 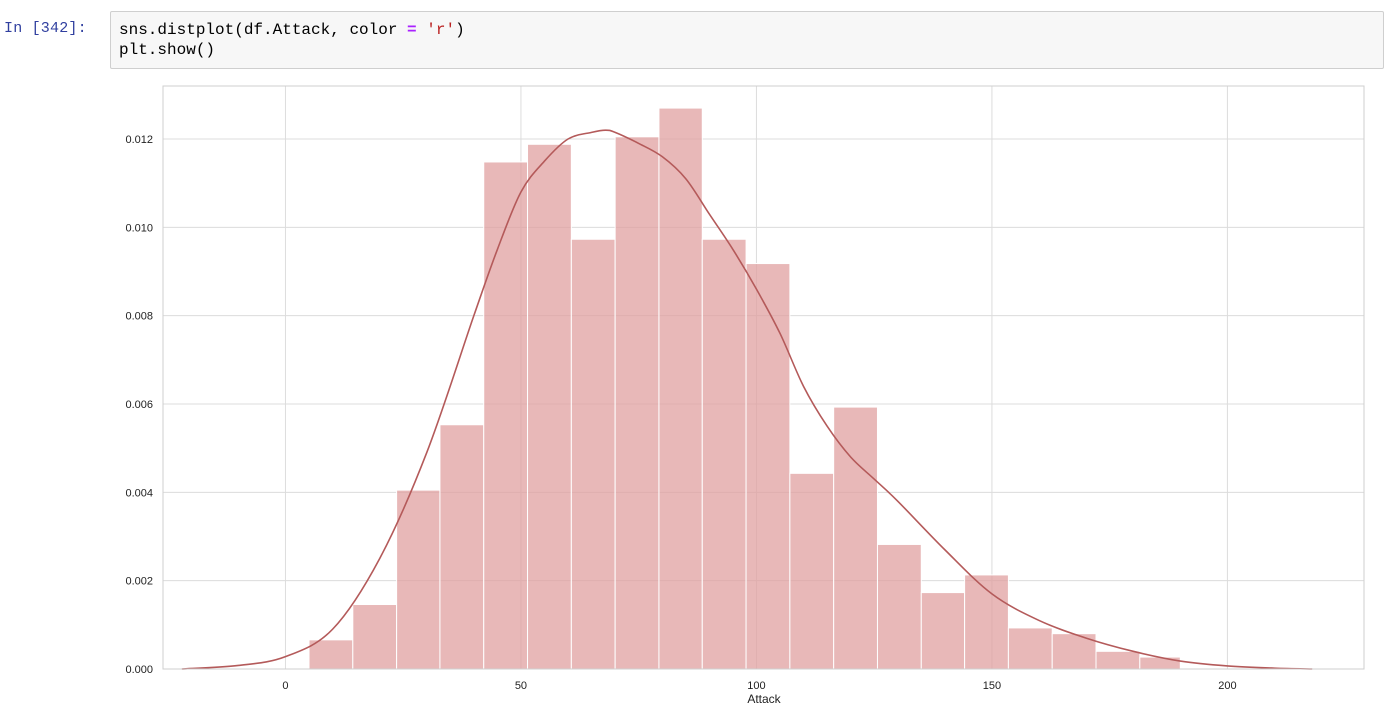 What do you see at coordinates (521, 686) in the screenshot?
I see `x-tick-label: 50` at bounding box center [521, 686].